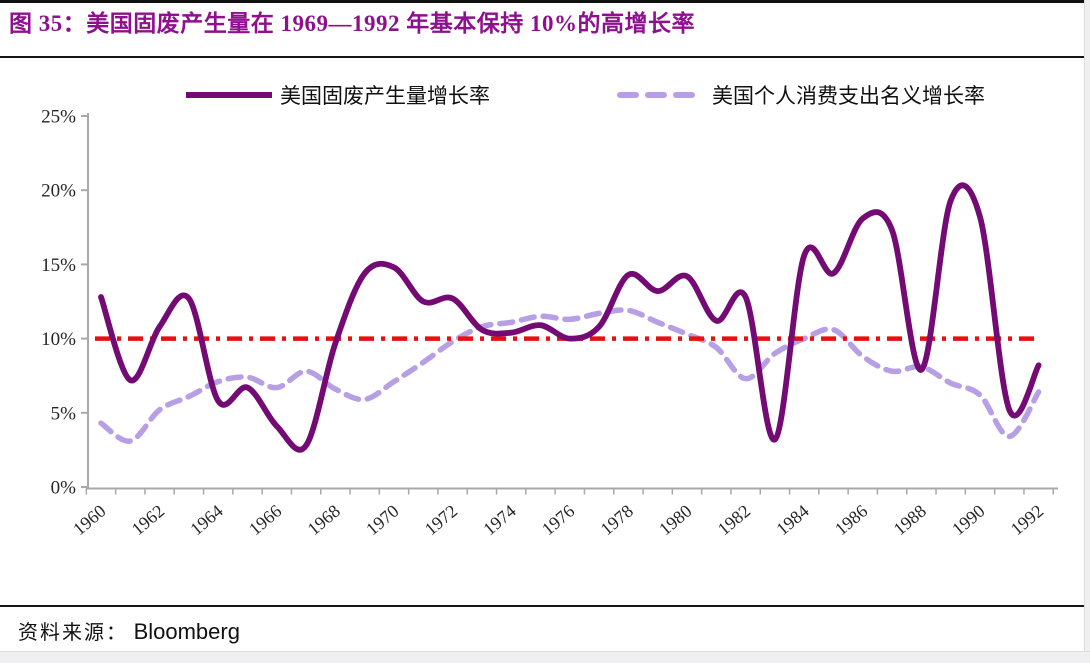  I want to click on x-axis-label: 1990, so click(968, 520).